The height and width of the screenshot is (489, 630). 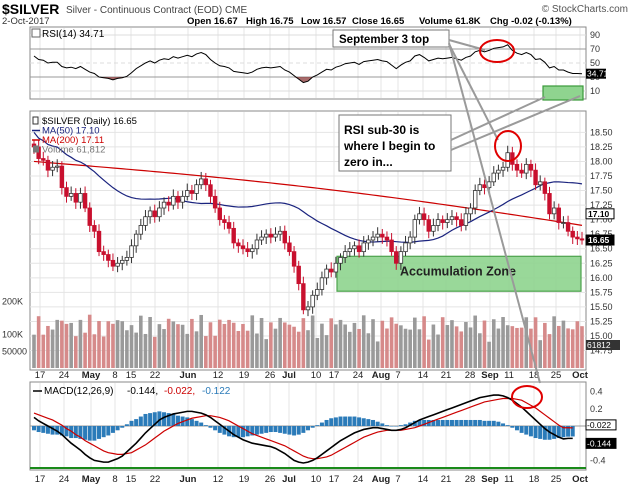 What do you see at coordinates (270, 479) in the screenshot?
I see `x-axis-label: 26` at bounding box center [270, 479].